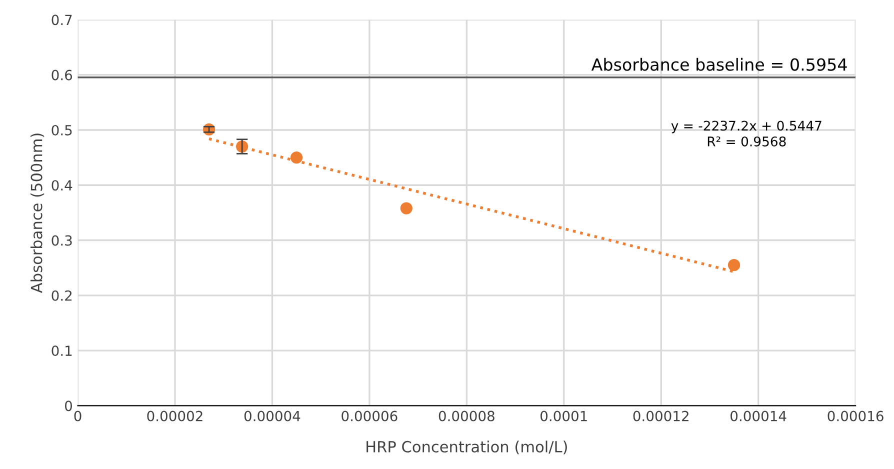 This screenshot has height=469, width=894. What do you see at coordinates (62, 185) in the screenshot?
I see `y-tick-label: 0.4` at bounding box center [62, 185].